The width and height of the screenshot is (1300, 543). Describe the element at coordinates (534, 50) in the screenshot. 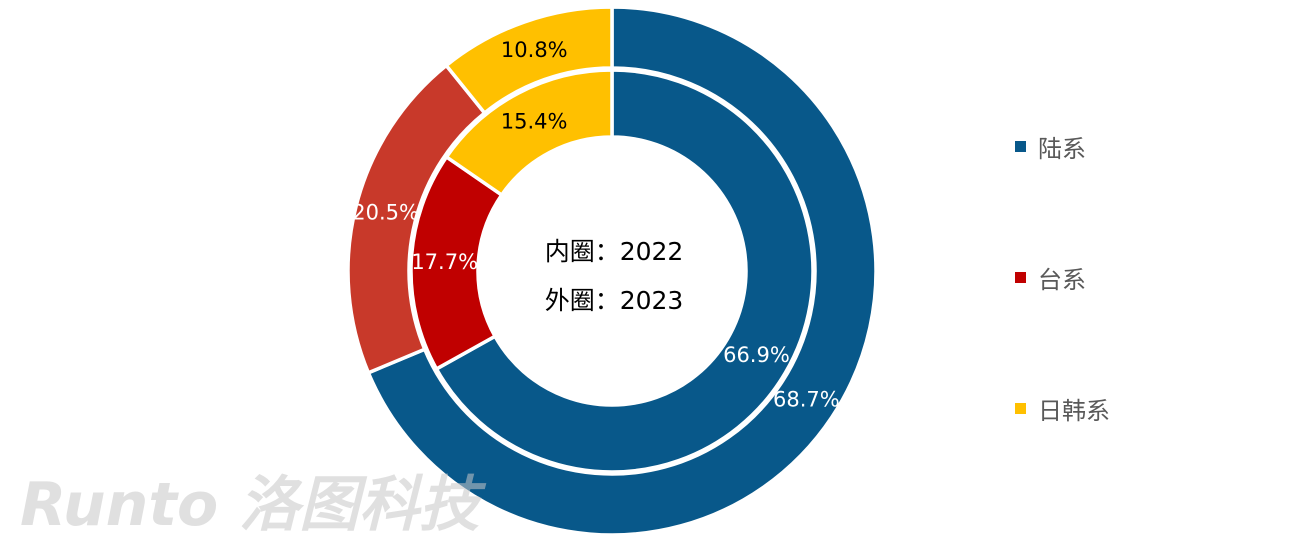

I see `data-label-outer-2: 10.8%` at that location.